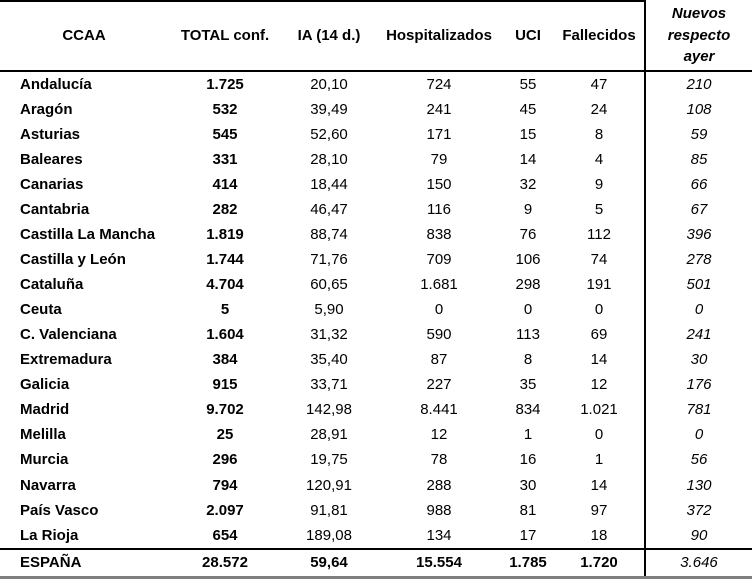 The width and height of the screenshot is (752, 579). I want to click on cell-ccaa: Aragón, so click(46, 109).